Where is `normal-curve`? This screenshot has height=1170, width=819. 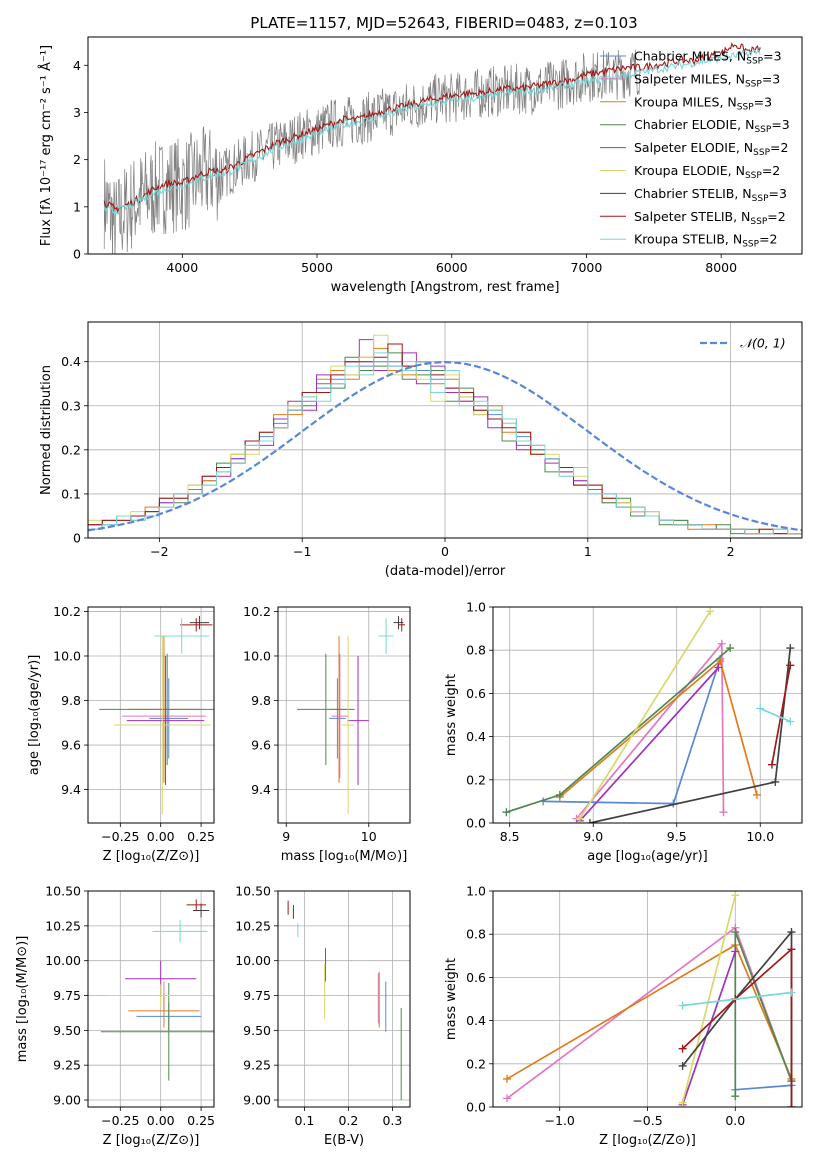
normal-curve is located at coordinates (445, 446).